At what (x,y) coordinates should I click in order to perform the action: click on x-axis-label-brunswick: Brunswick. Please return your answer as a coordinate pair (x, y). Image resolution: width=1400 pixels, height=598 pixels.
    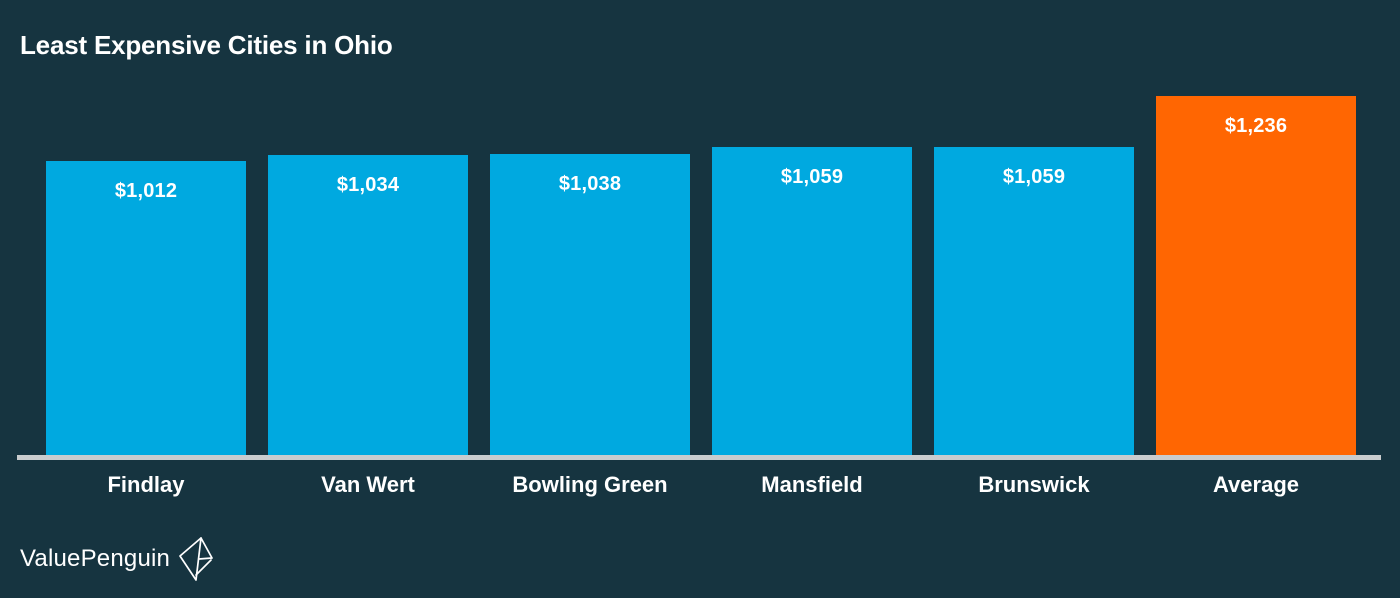
    Looking at the image, I should click on (1034, 484).